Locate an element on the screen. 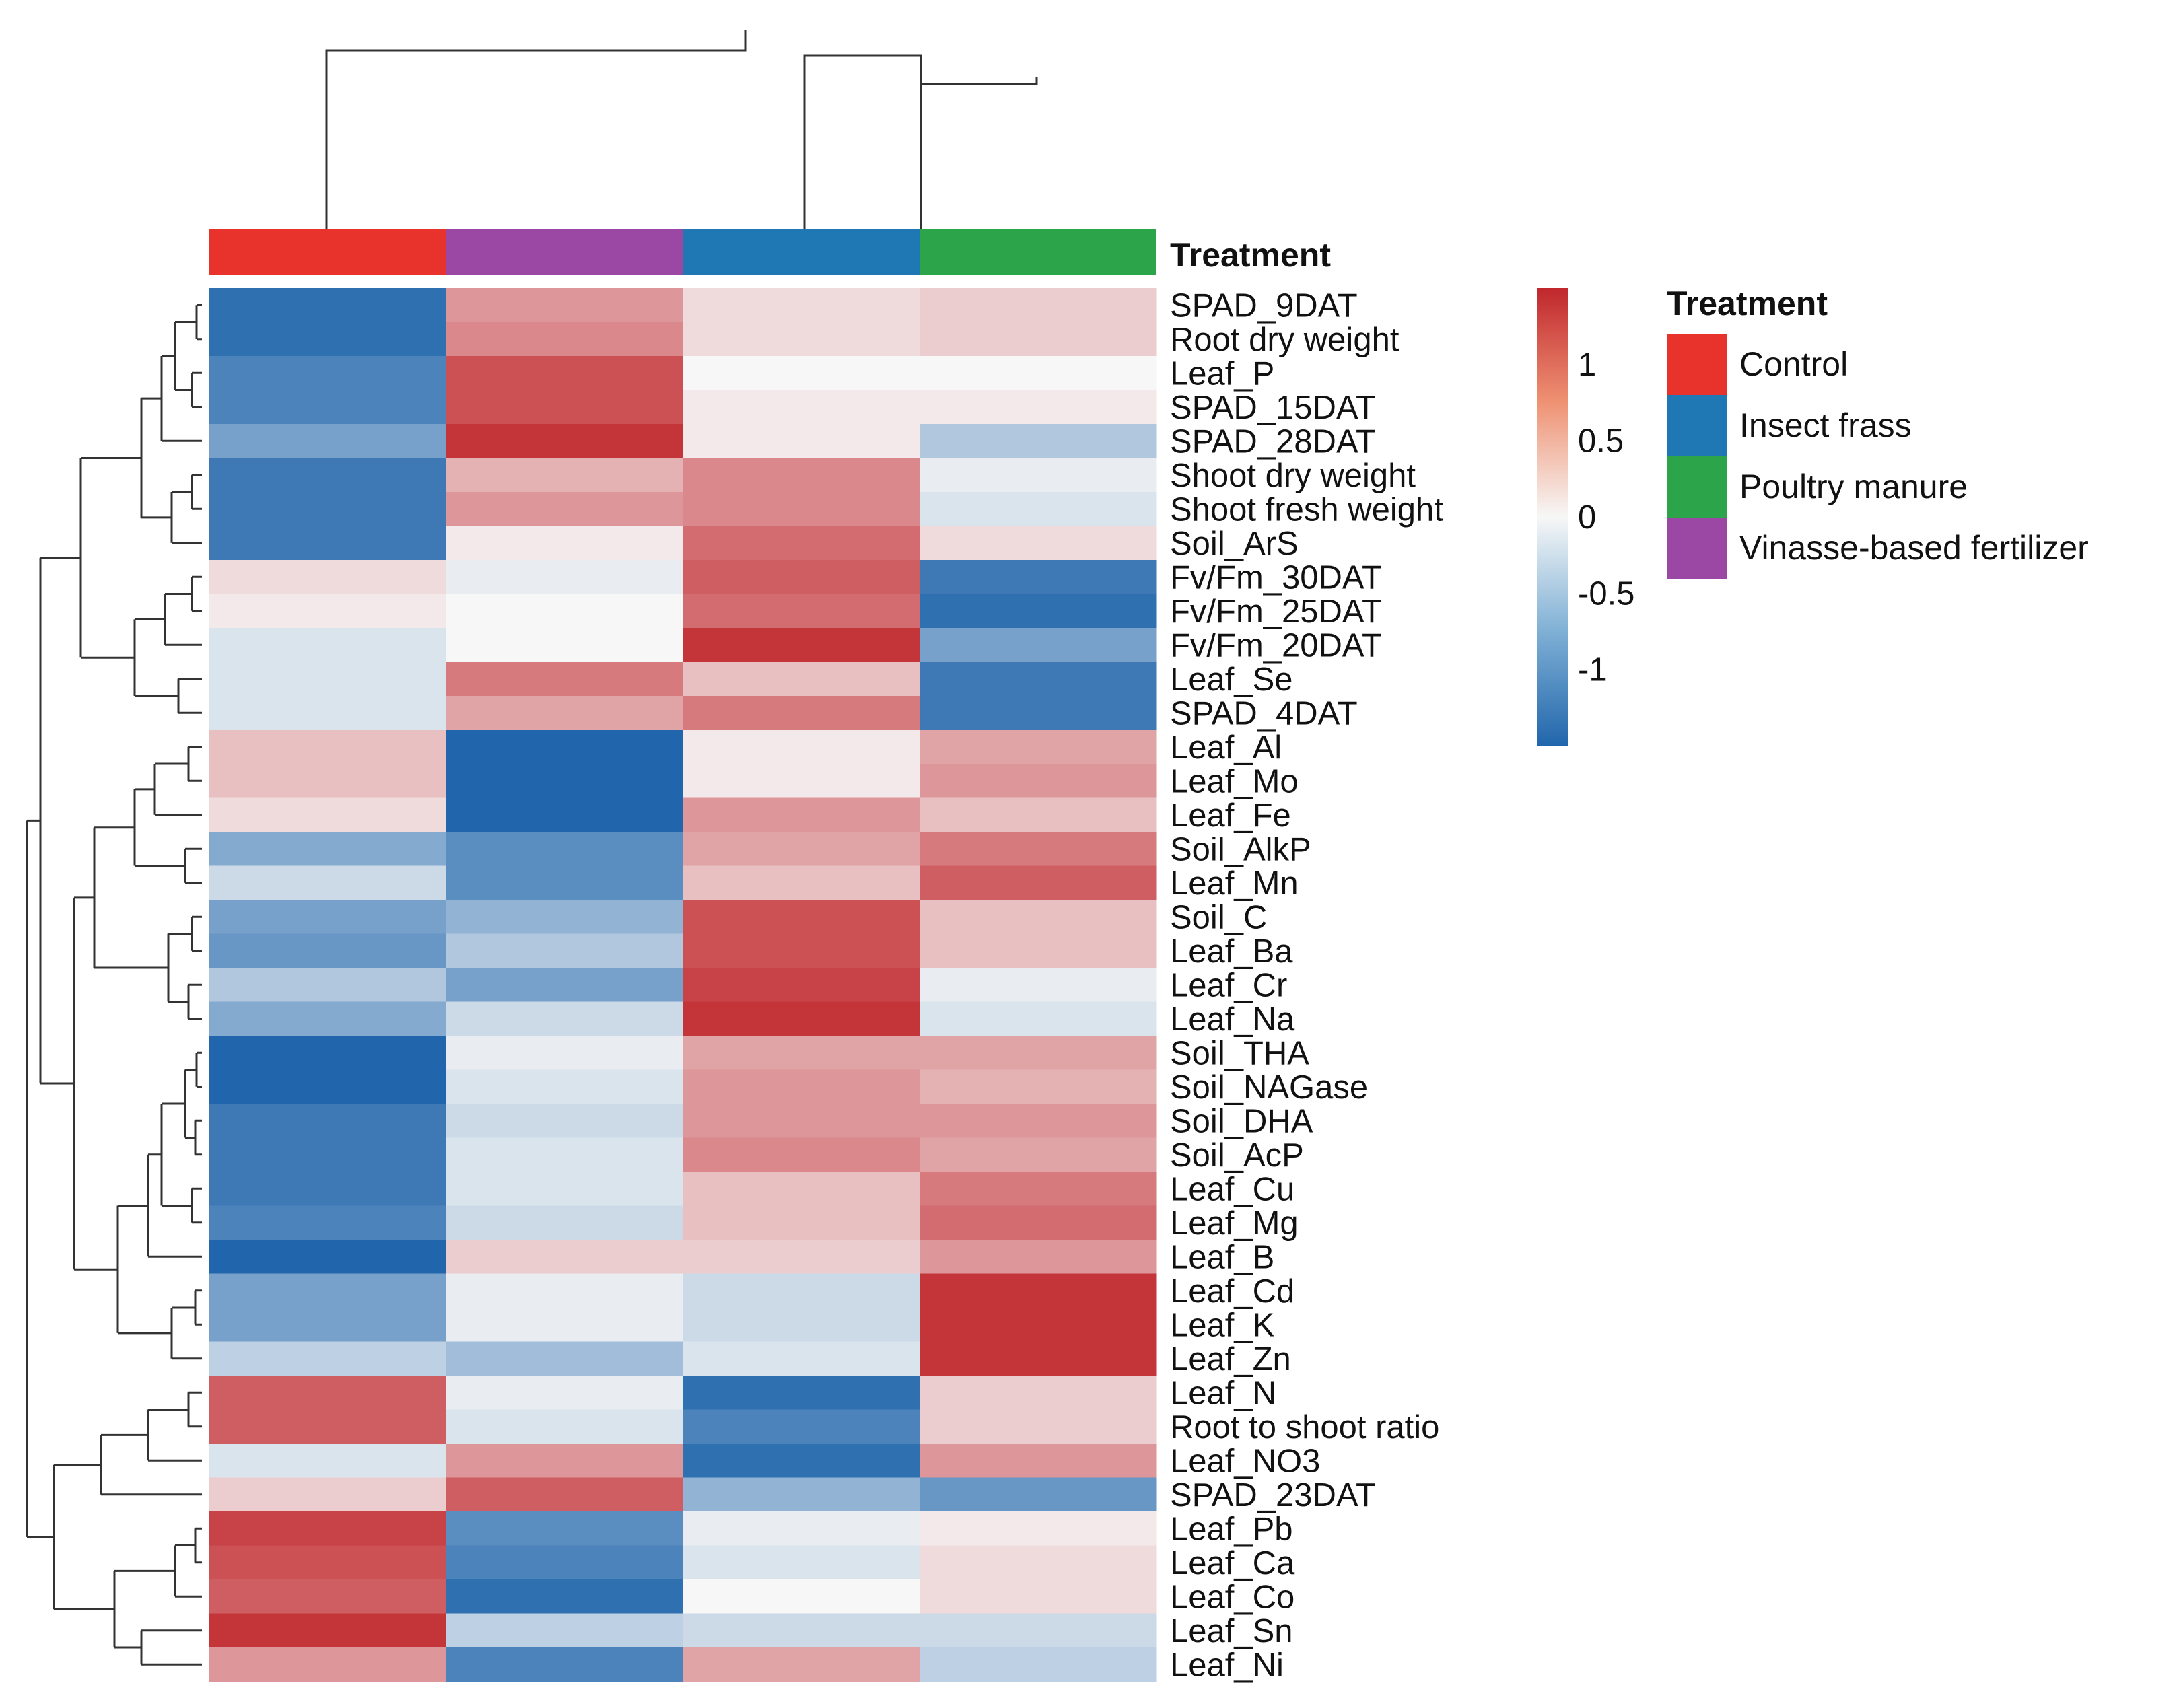 The width and height of the screenshot is (2177, 1708). row-label: Leaf_Al is located at coordinates (1226, 748).